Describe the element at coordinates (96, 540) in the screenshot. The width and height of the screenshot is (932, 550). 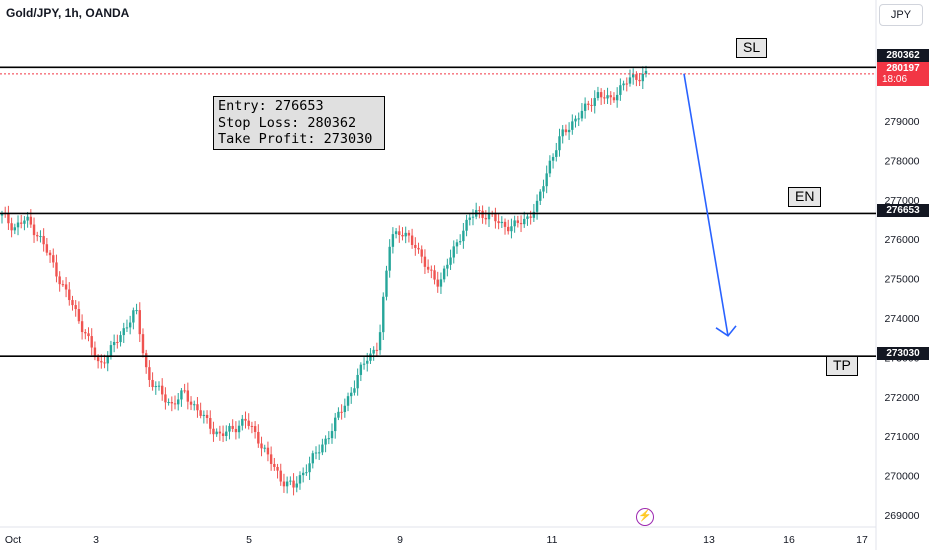
I see `x-tick-label: 3` at that location.